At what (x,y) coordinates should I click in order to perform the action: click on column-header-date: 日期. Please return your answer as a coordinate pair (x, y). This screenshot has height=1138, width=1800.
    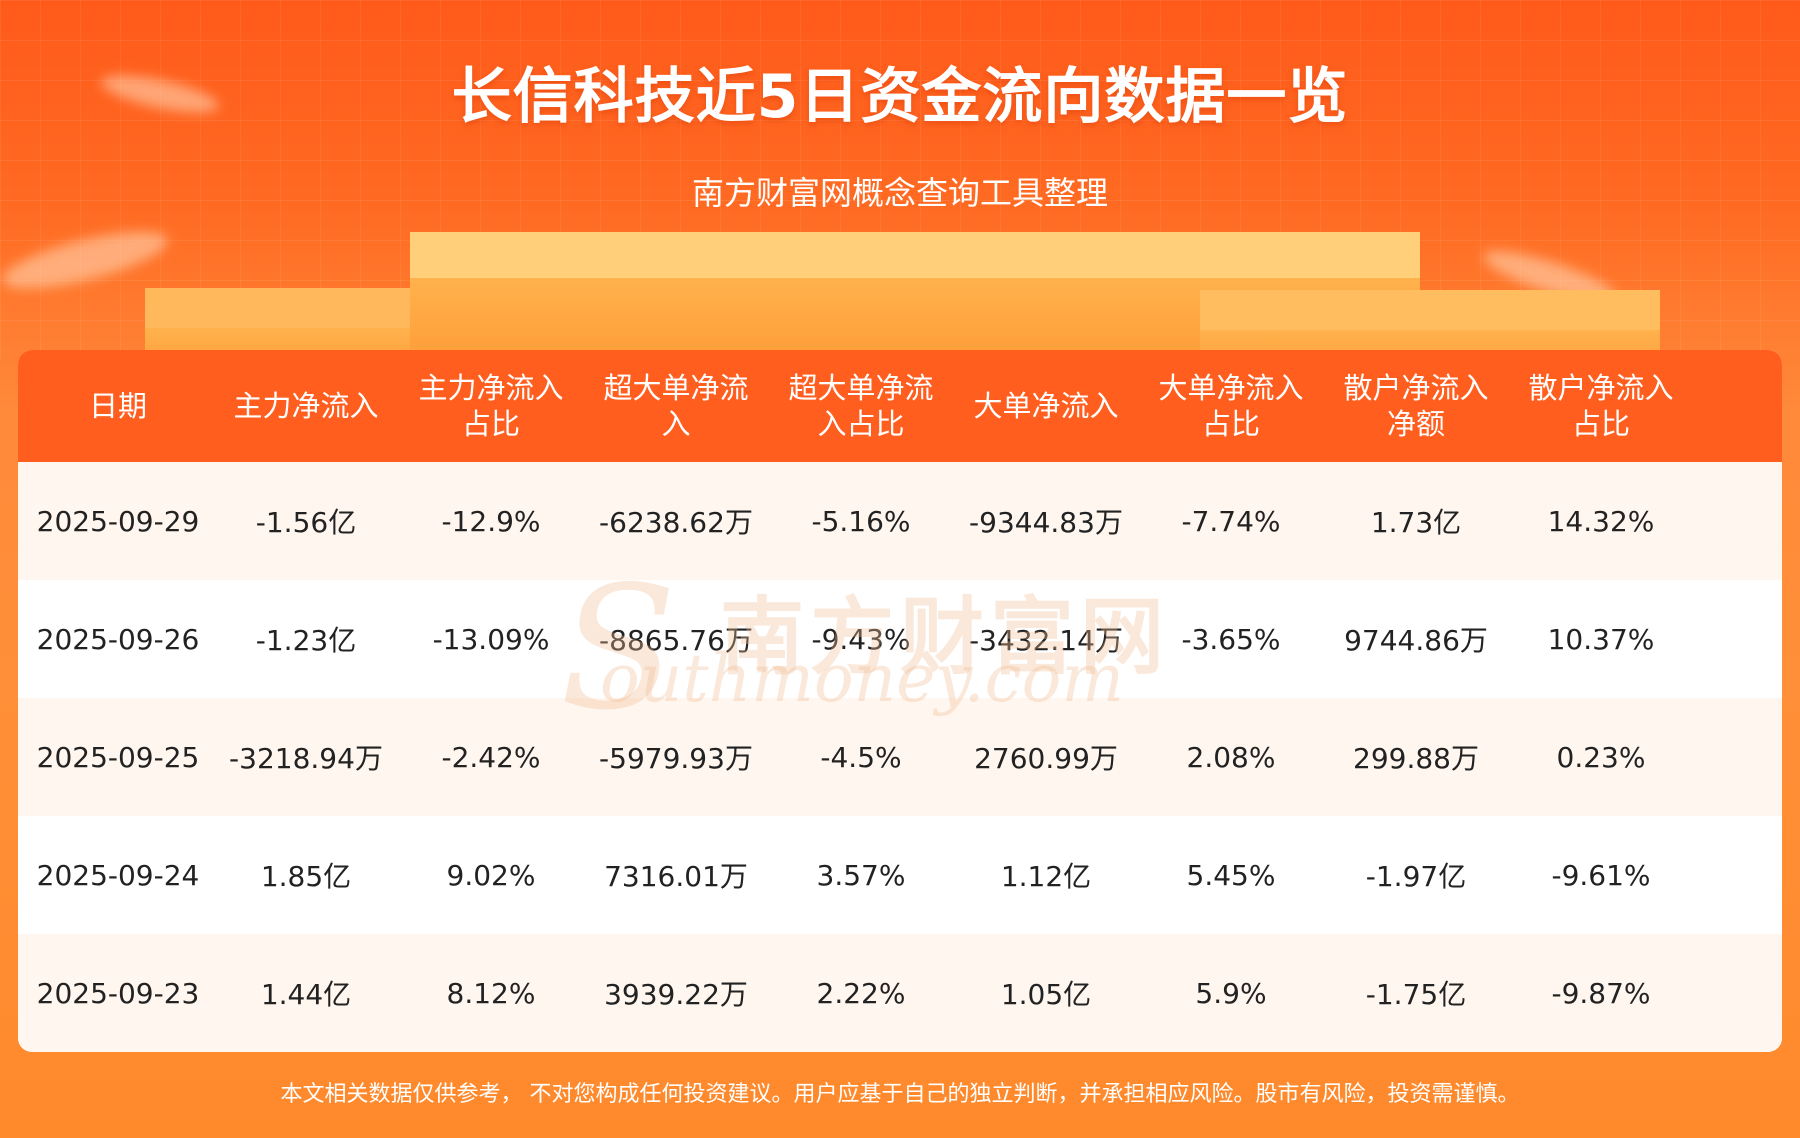
    Looking at the image, I should click on (117, 406).